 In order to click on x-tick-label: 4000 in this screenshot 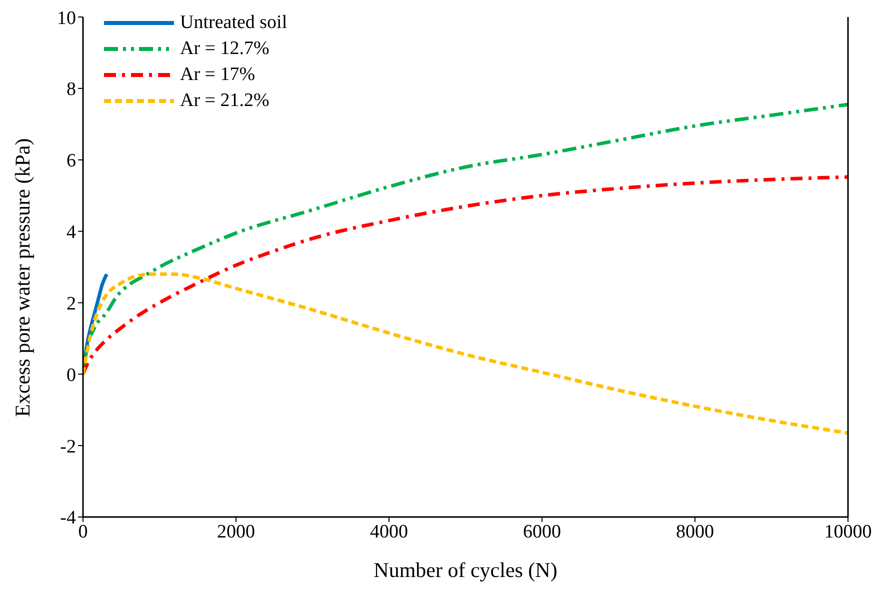, I will do `click(389, 531)`.